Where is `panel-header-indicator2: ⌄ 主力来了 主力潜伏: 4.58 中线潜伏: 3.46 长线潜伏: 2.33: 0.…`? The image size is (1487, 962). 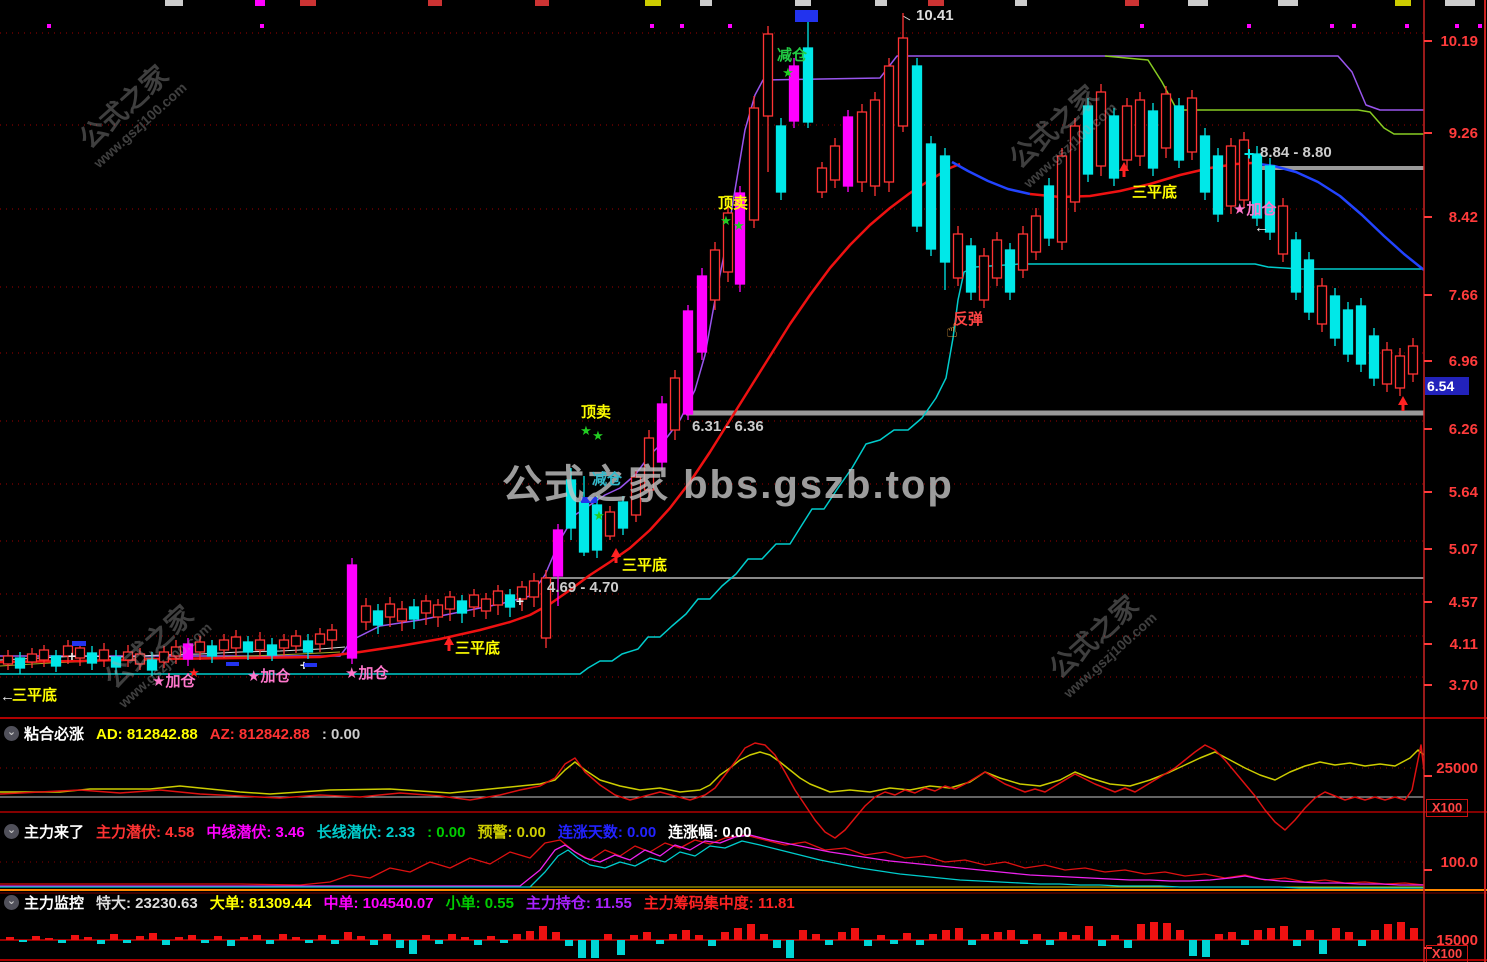
panel-header-indicator2: ⌄ 主力来了 主力潜伏: 4.58 中线潜伏: 3.46 长线潜伏: 2.33: 0.… is located at coordinates (384, 831).